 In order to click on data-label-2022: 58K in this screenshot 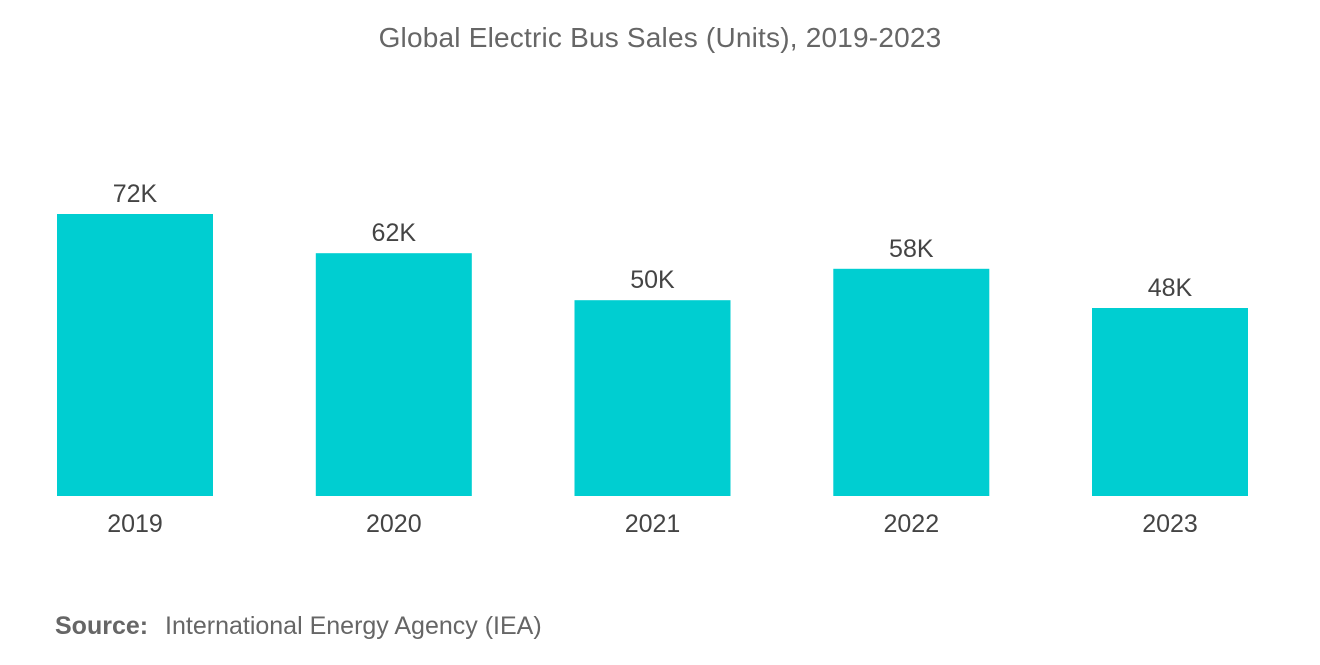, I will do `click(911, 249)`.